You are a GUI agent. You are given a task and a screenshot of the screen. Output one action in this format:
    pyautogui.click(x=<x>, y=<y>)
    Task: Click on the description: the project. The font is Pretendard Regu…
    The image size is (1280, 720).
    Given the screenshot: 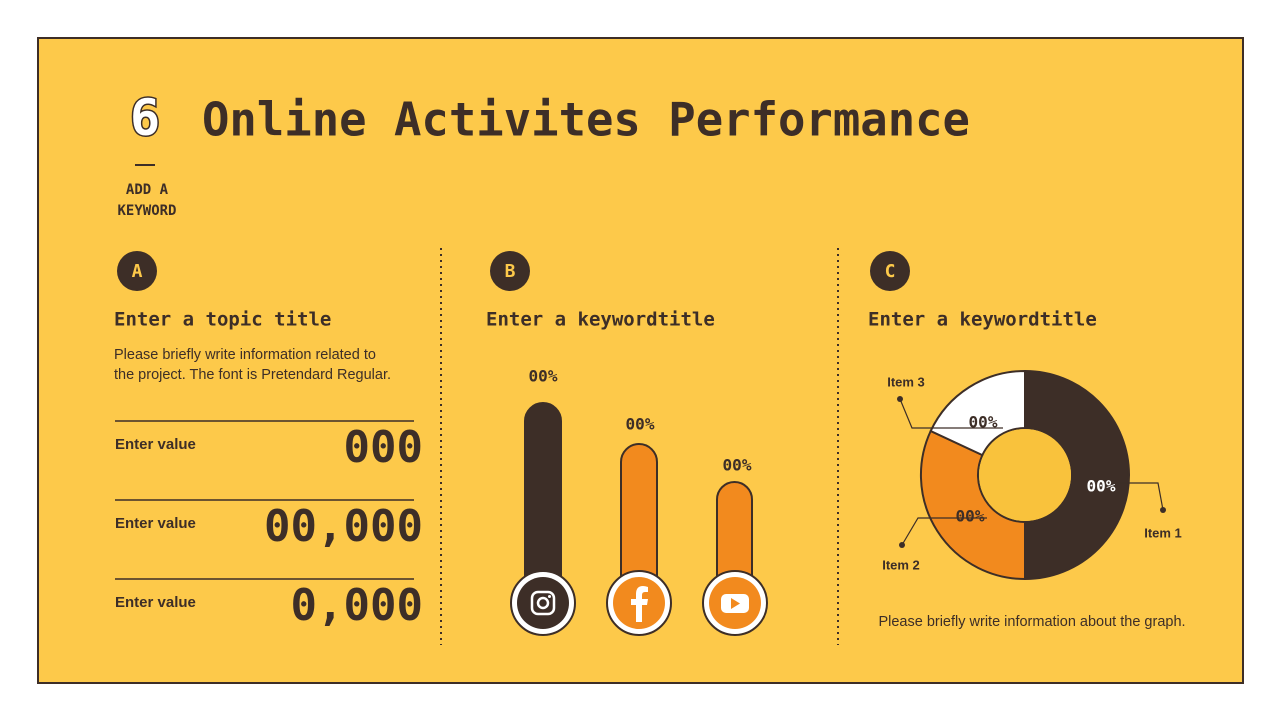 What is the action you would take?
    pyautogui.click(x=252, y=375)
    